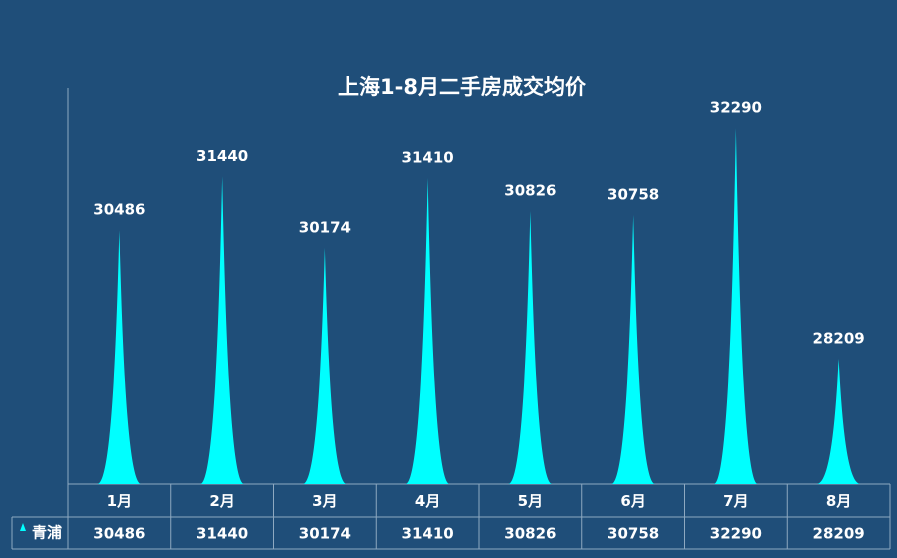 Image resolution: width=897 pixels, height=558 pixels. I want to click on x-tick-label: 5月, so click(530, 501).